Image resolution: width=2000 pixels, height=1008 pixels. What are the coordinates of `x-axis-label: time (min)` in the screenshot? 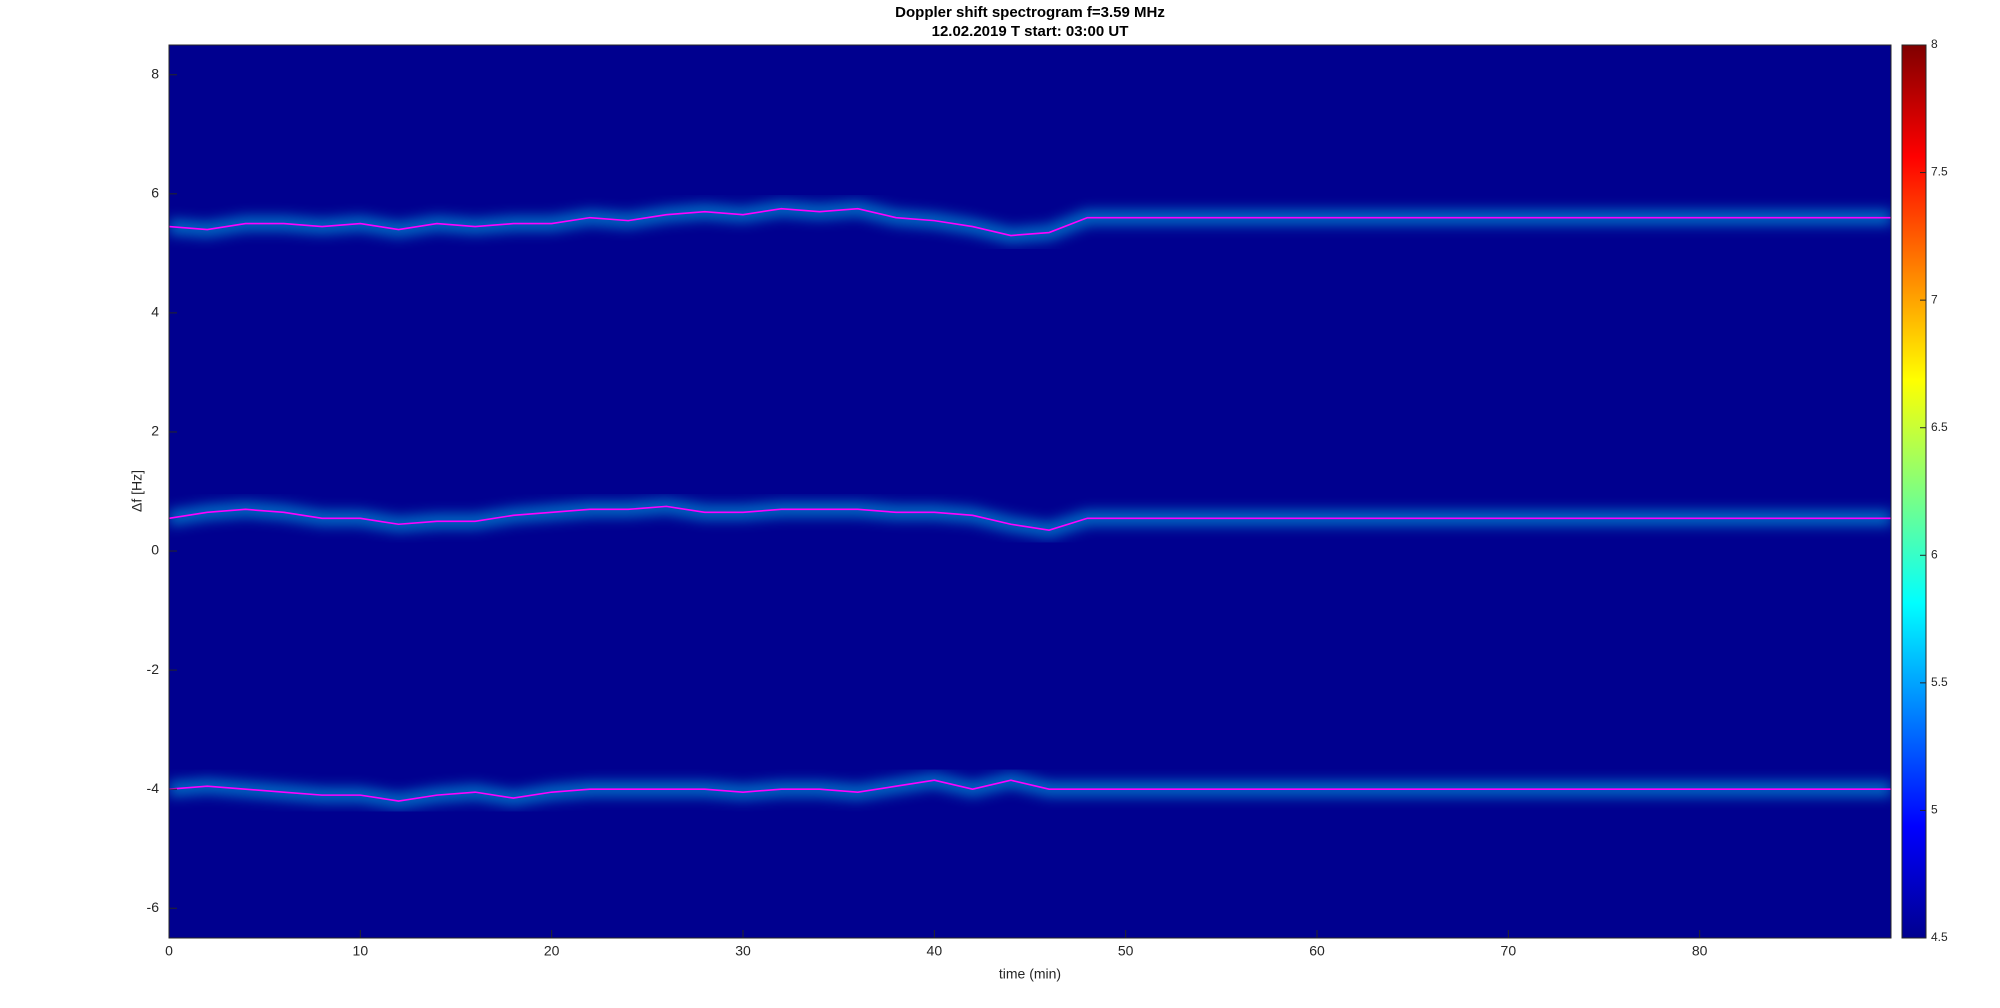 It's located at (1030, 974).